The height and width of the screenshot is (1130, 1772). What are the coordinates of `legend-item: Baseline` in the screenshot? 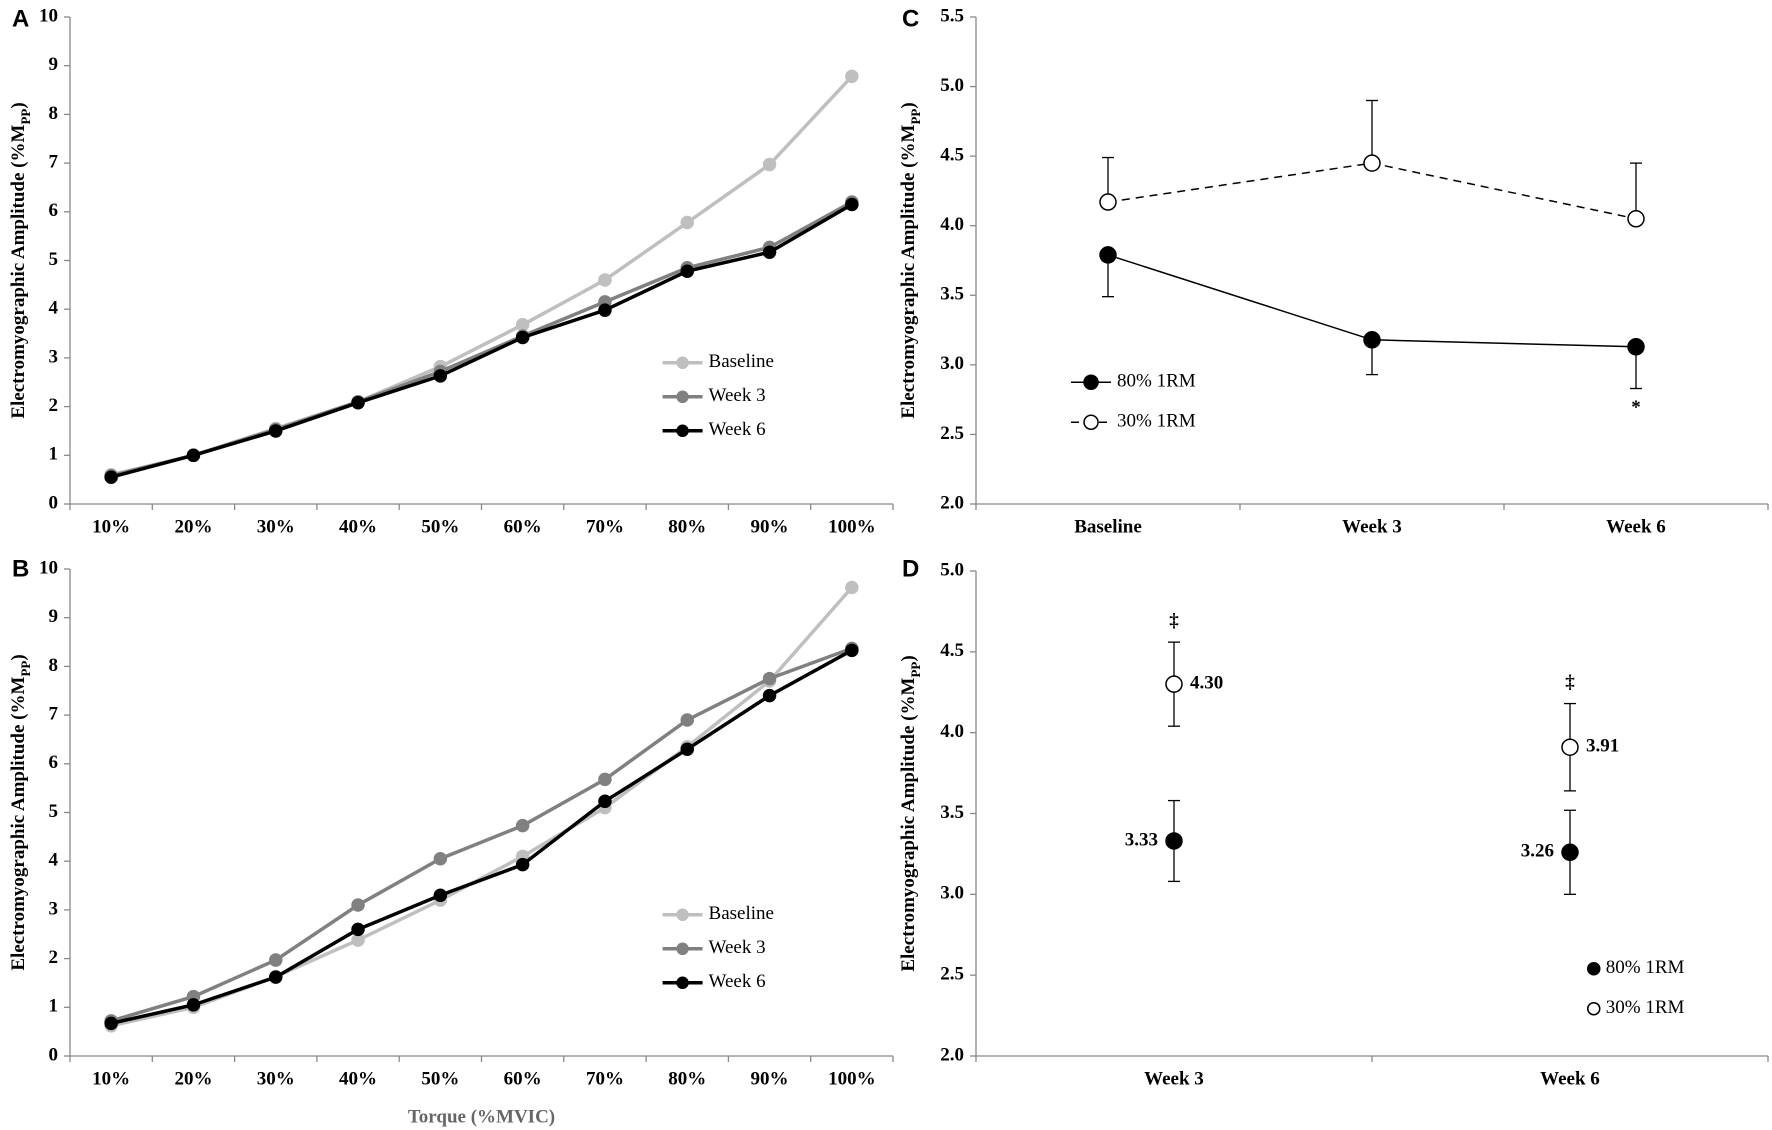 It's located at (718, 913).